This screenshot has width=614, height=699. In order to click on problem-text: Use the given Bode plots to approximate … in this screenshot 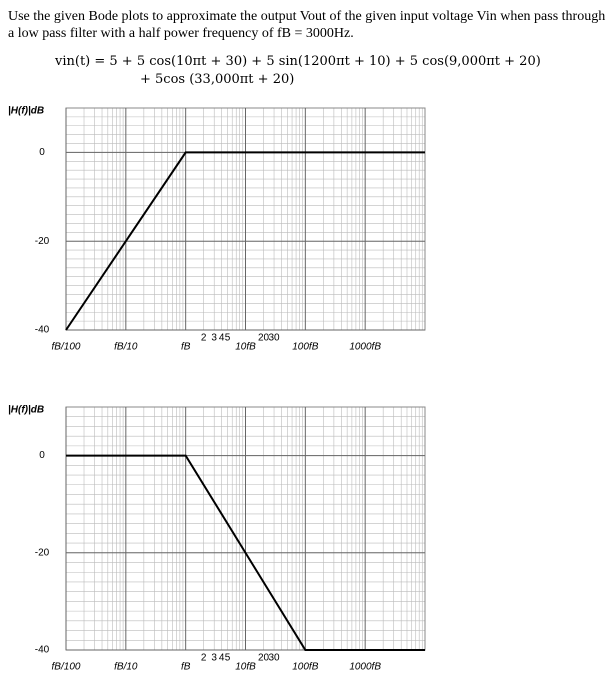, I will do `click(307, 25)`.